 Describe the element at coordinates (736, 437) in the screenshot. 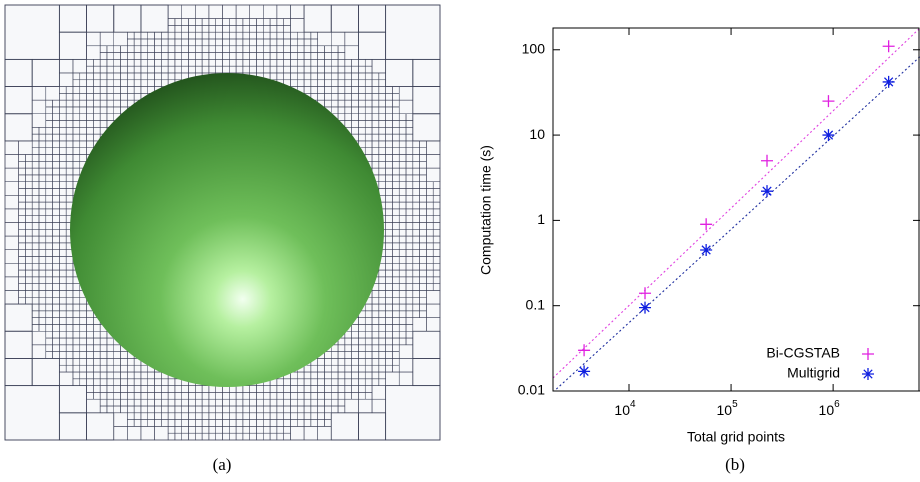

I see `x-axis-title: Total grid points` at that location.